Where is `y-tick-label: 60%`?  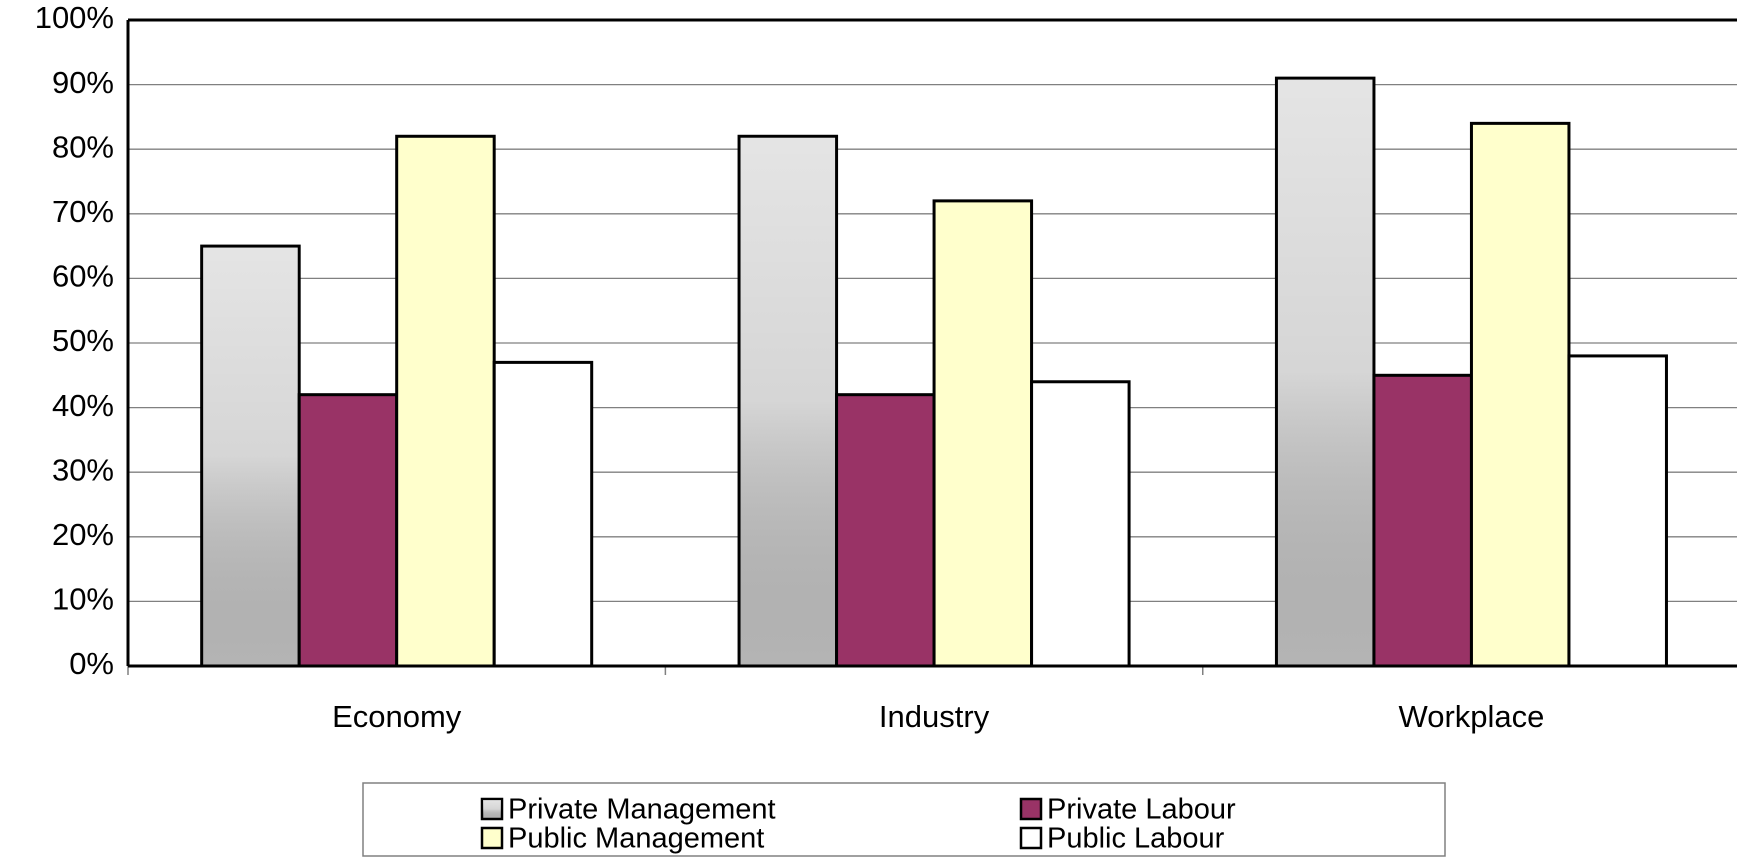 y-tick-label: 60% is located at coordinates (83, 276).